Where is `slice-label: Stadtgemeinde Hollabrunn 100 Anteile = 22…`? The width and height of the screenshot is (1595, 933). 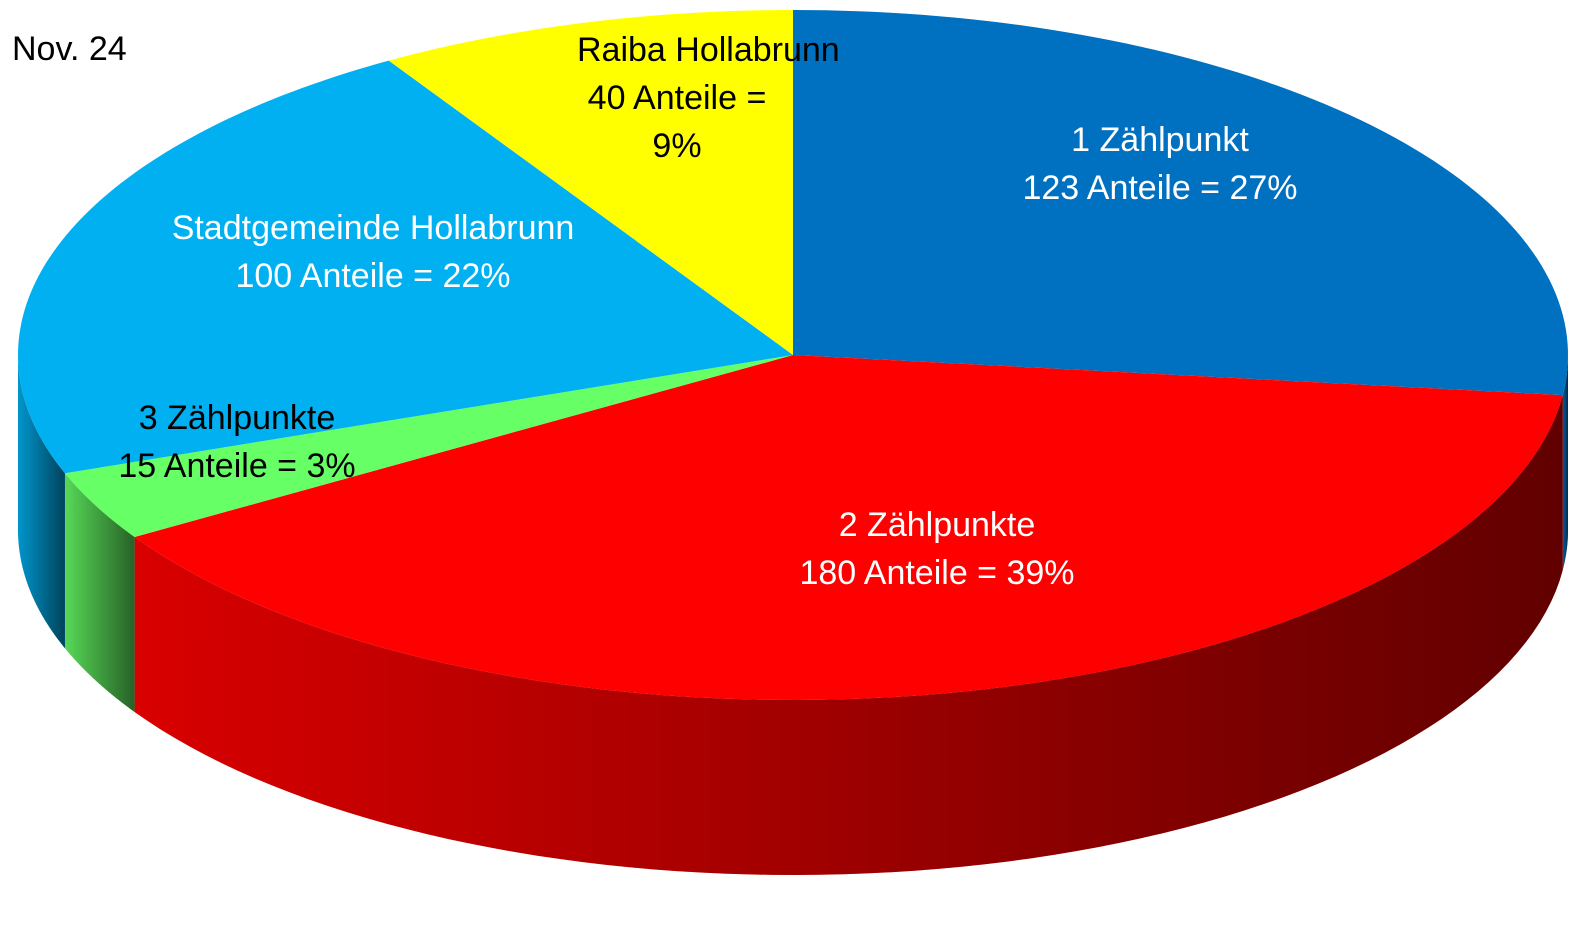
slice-label: Stadtgemeinde Hollabrunn 100 Anteile = 22… is located at coordinates (373, 252).